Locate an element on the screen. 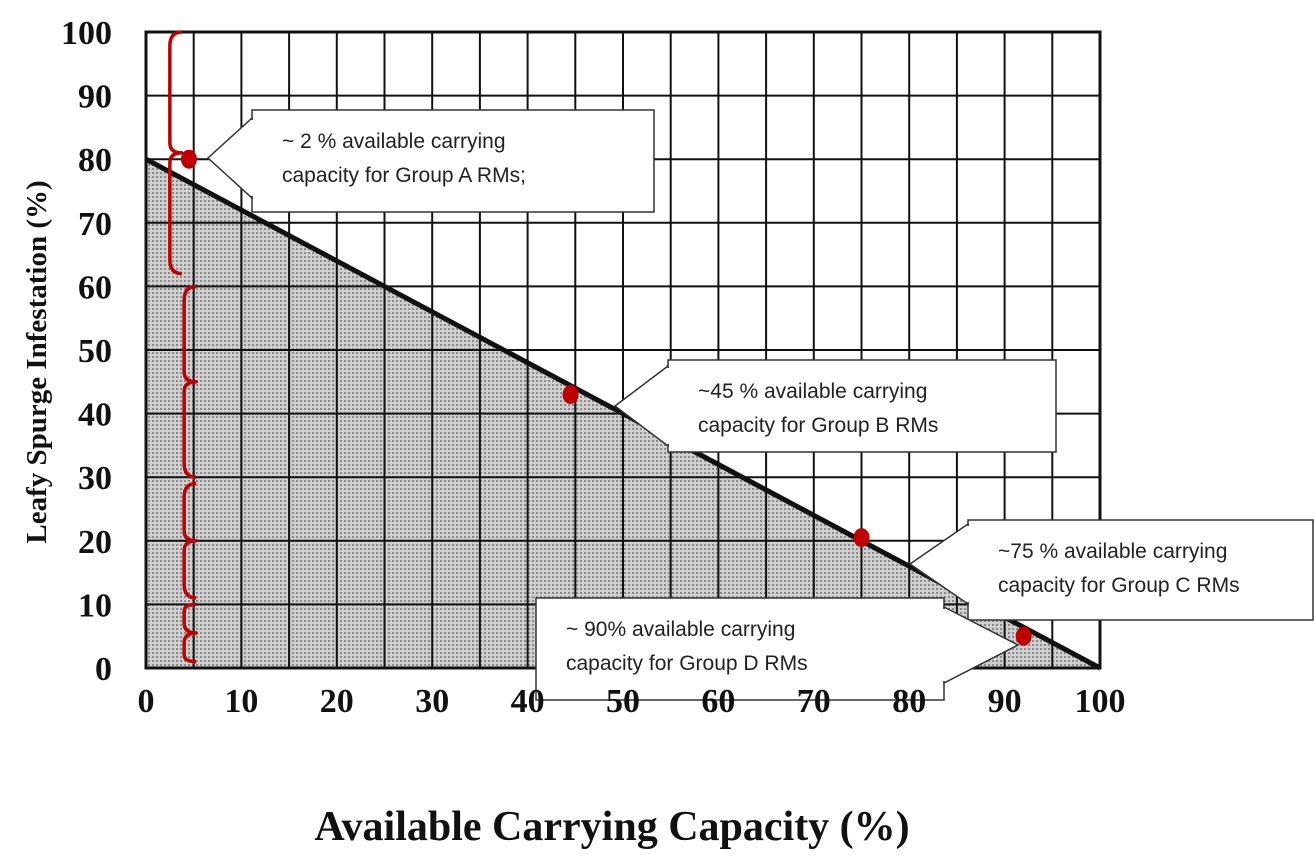 This screenshot has height=863, width=1314. x-tick-label: 80 is located at coordinates (909, 701).